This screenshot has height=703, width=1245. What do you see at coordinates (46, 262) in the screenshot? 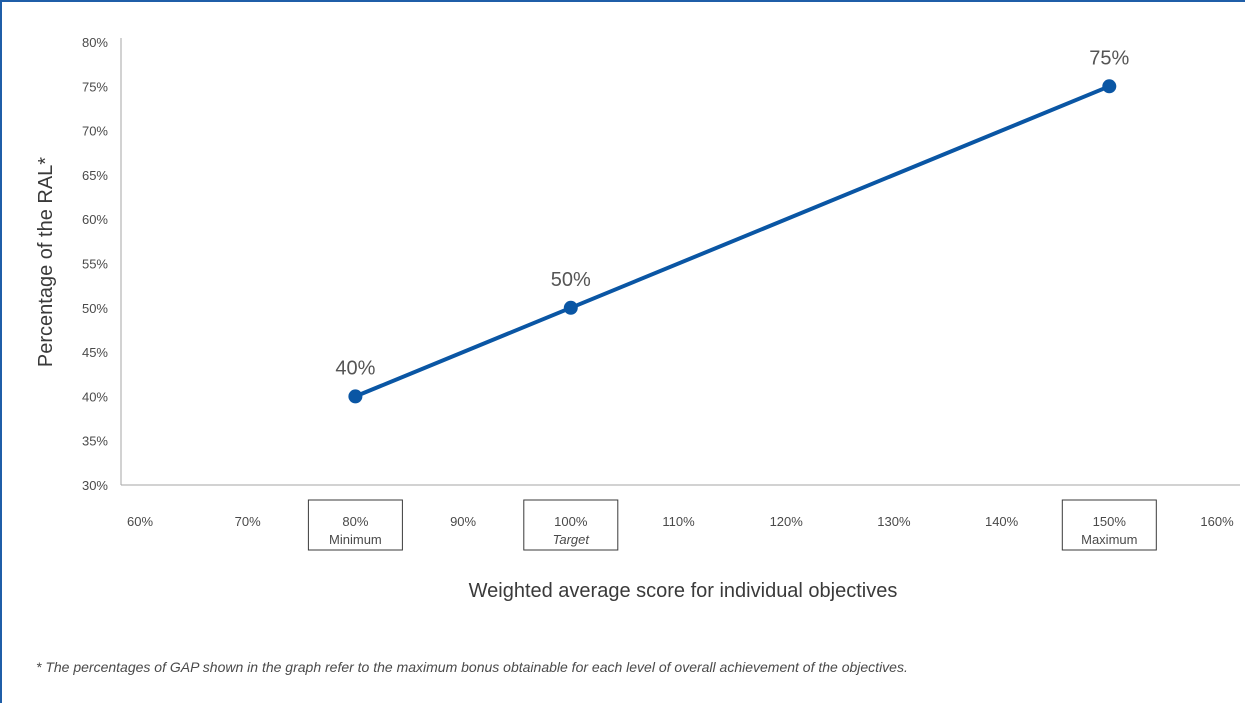
I see `y-axis-title: Percentage of the RAL*` at bounding box center [46, 262].